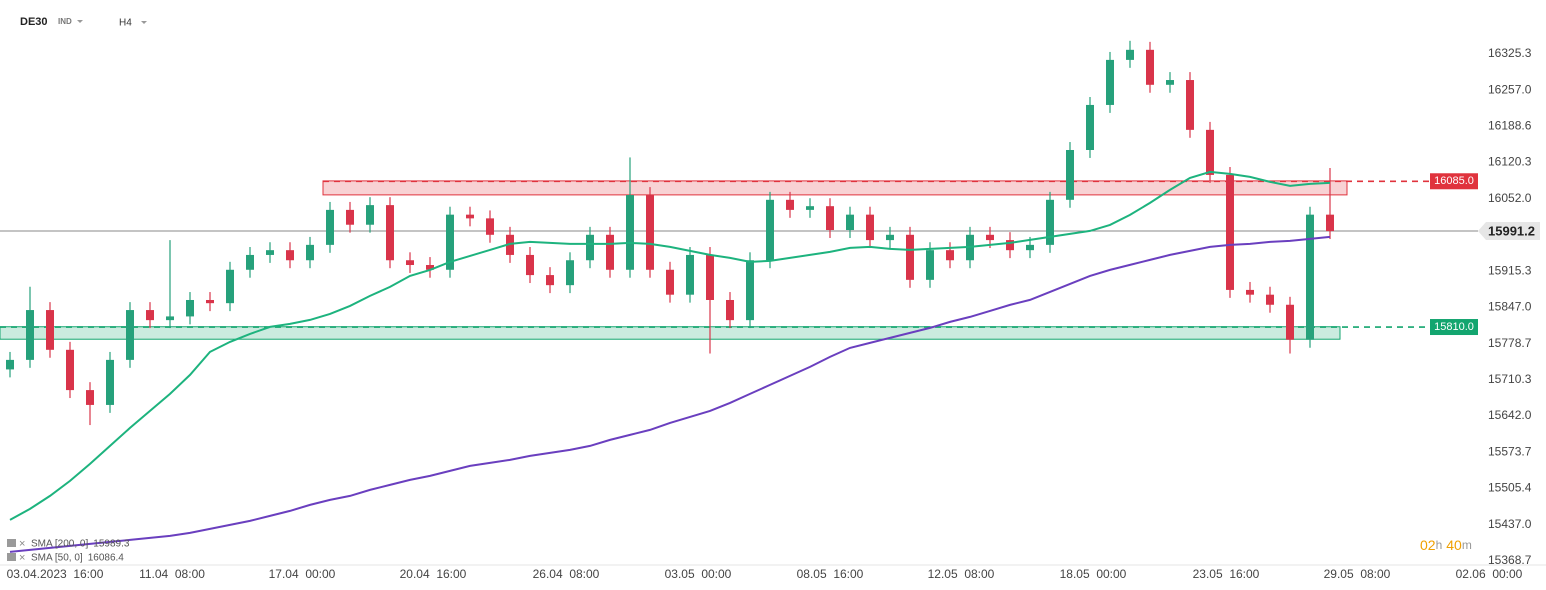  Describe the element at coordinates (1467, 545) in the screenshot. I see `countdown-part: m` at that location.